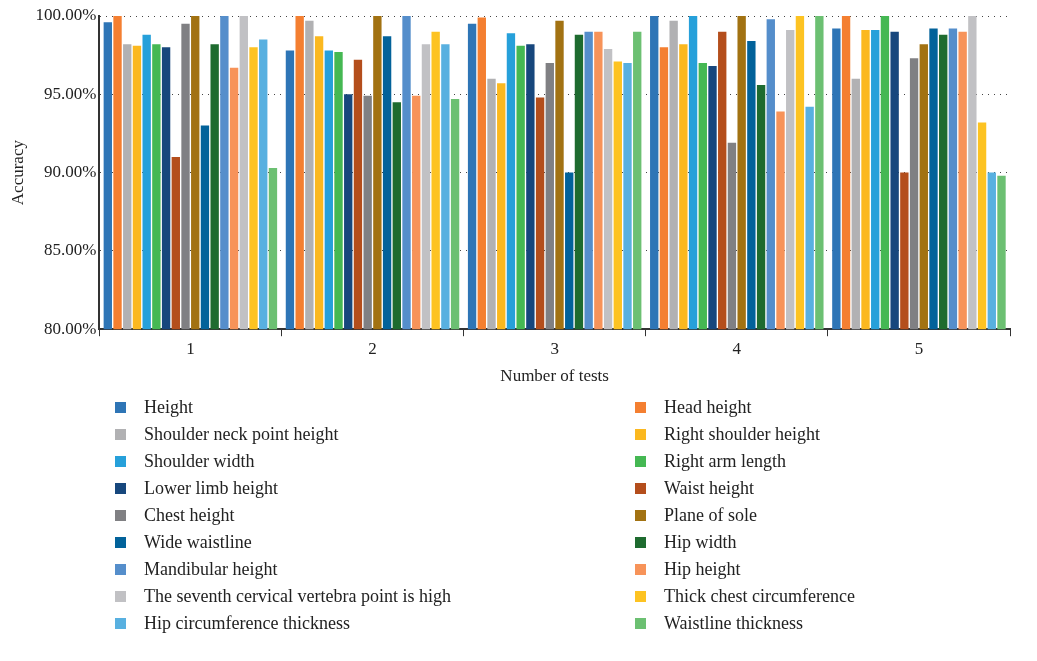  What do you see at coordinates (198, 542) in the screenshot?
I see `legend-label: Wide waistline` at bounding box center [198, 542].